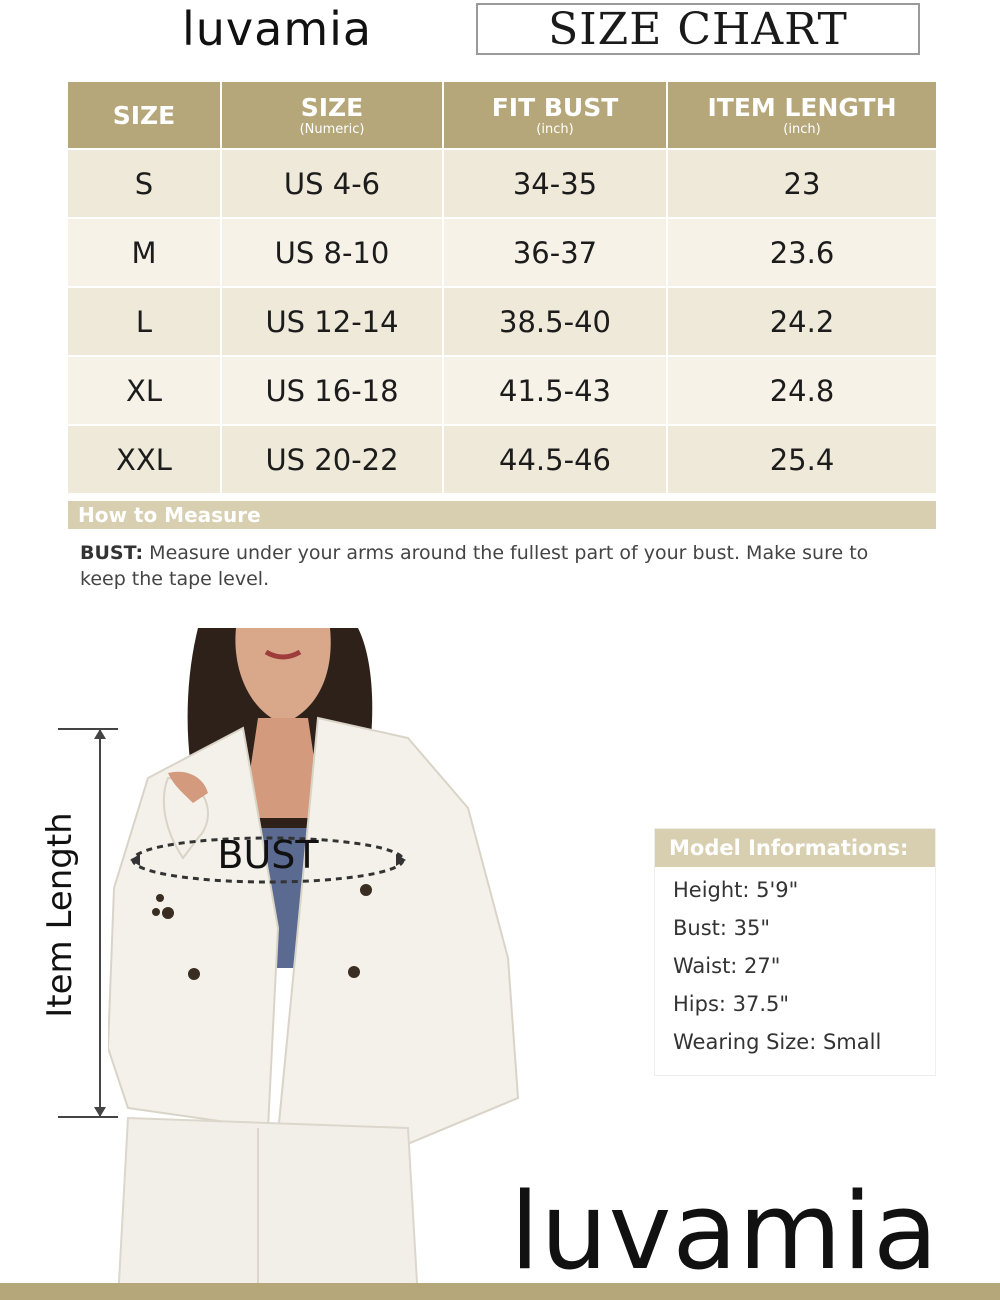 The width and height of the screenshot is (1000, 1300). I want to click on item-length-label: Item Length, so click(60, 915).